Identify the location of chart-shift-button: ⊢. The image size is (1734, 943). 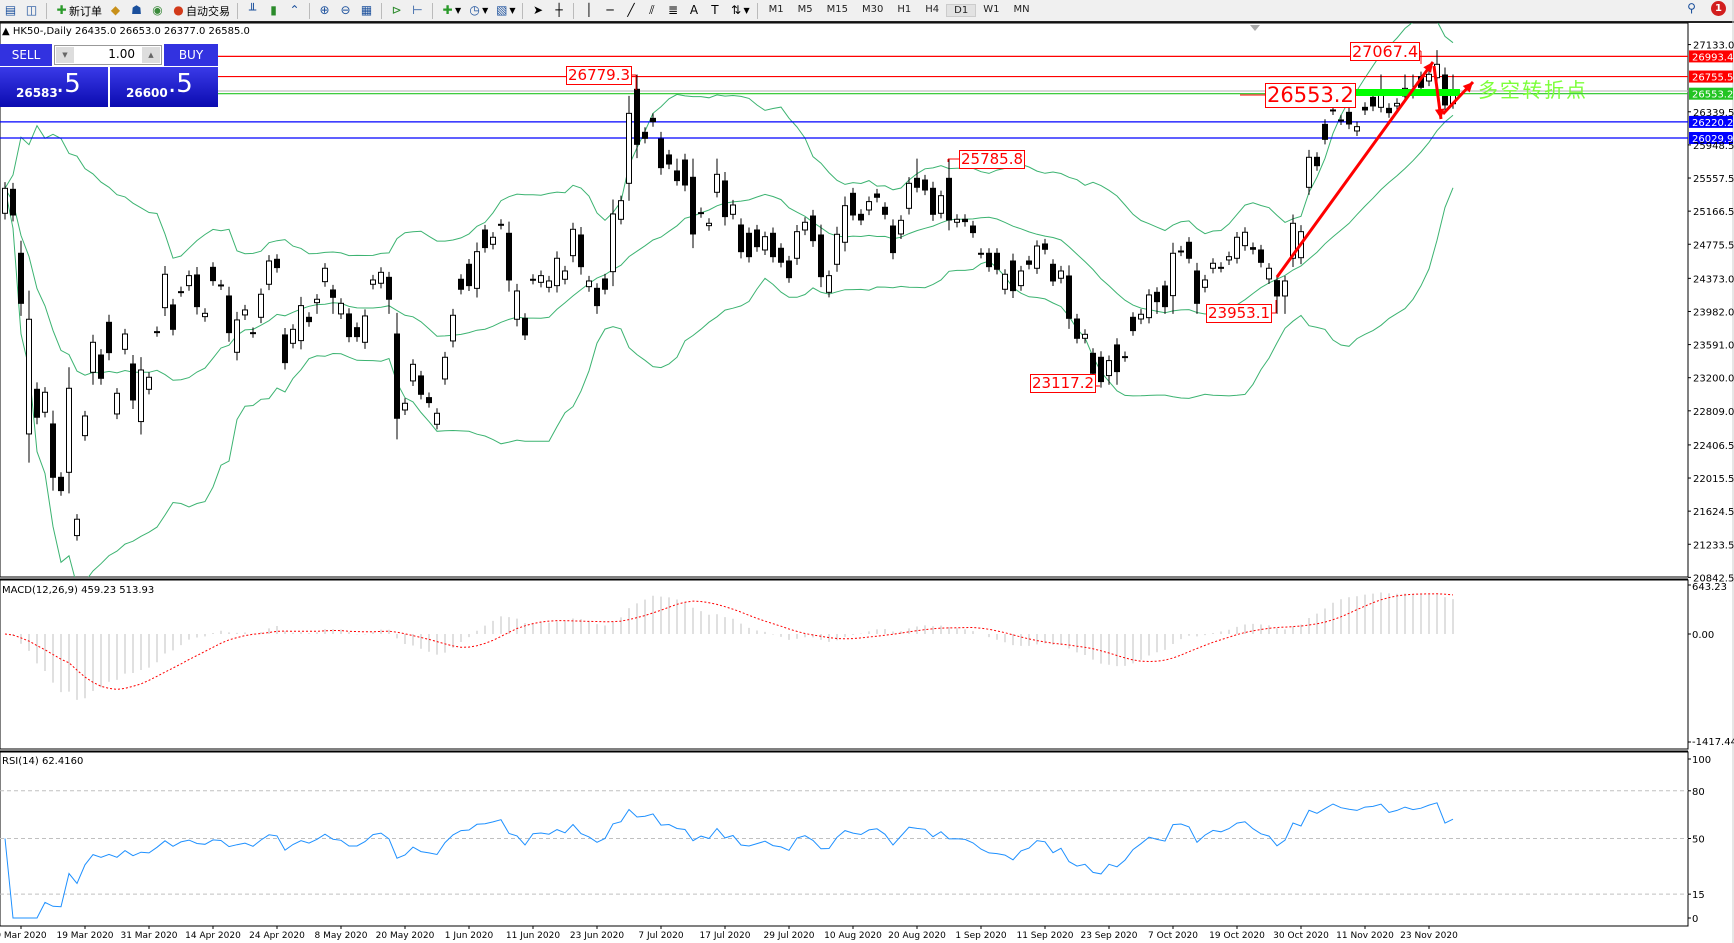
(417, 10).